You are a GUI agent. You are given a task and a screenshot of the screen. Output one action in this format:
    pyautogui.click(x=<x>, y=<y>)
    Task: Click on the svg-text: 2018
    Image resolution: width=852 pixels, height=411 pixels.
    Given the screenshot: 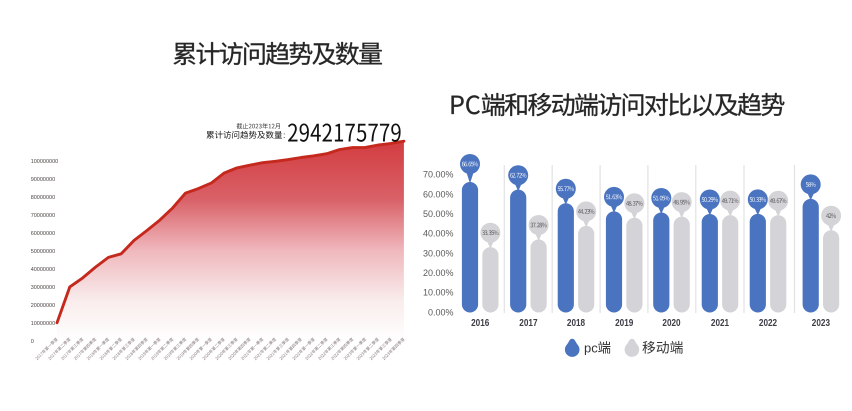 What is the action you would take?
    pyautogui.click(x=576, y=322)
    